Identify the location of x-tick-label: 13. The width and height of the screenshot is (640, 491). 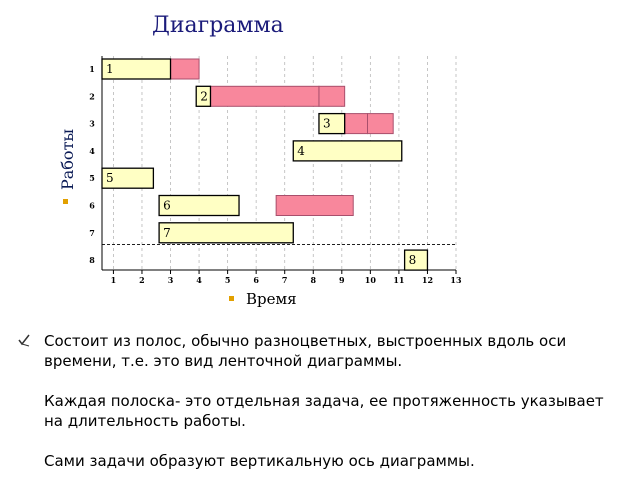
(456, 280).